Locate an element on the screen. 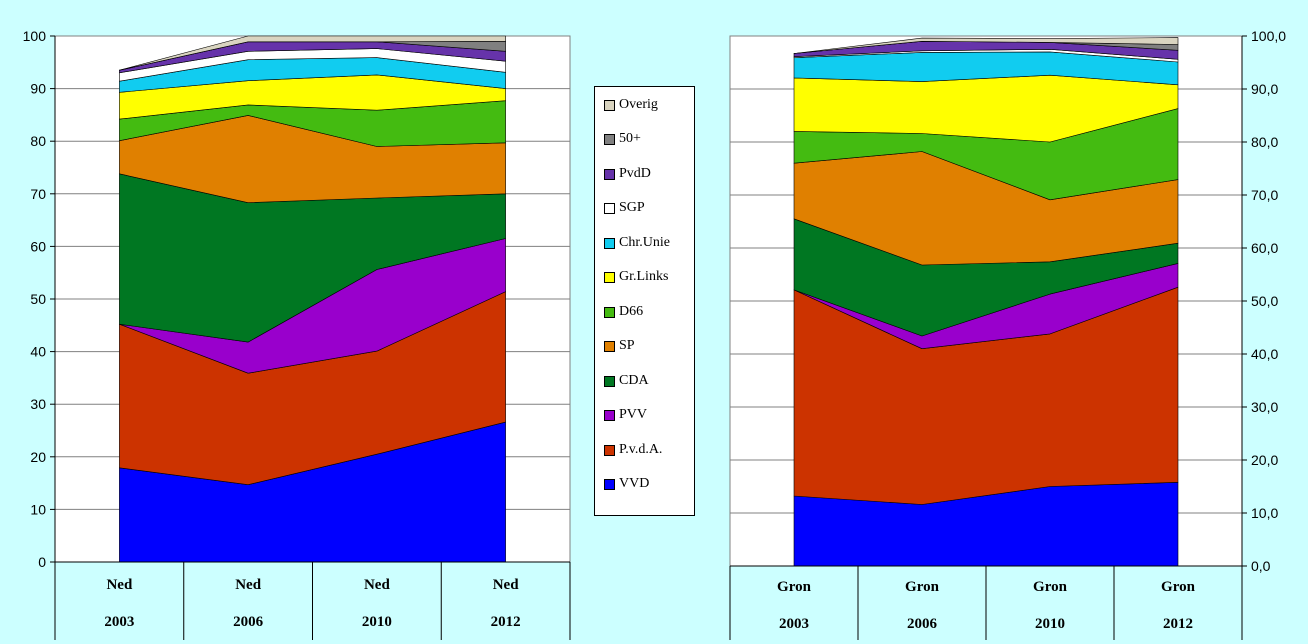 Image resolution: width=1308 pixels, height=644 pixels. y-tick-label: 50 is located at coordinates (38, 299).